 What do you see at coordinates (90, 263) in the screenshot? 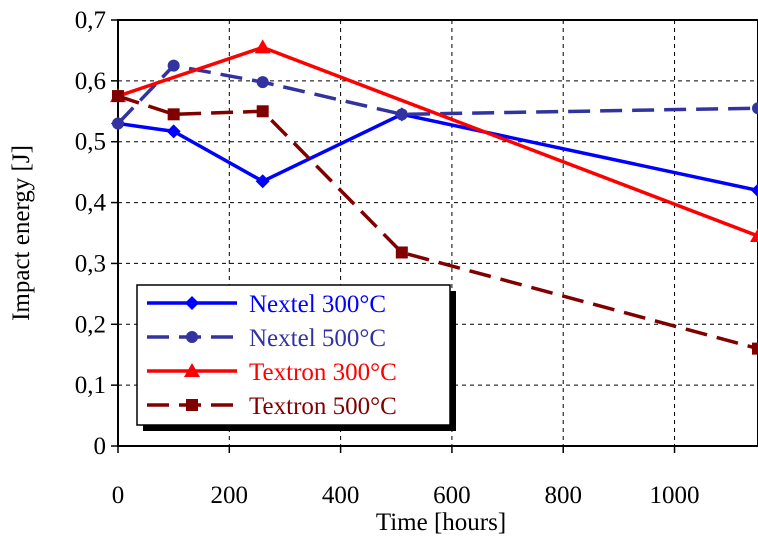
I see `y-tick-label-3: 0,3` at bounding box center [90, 263].